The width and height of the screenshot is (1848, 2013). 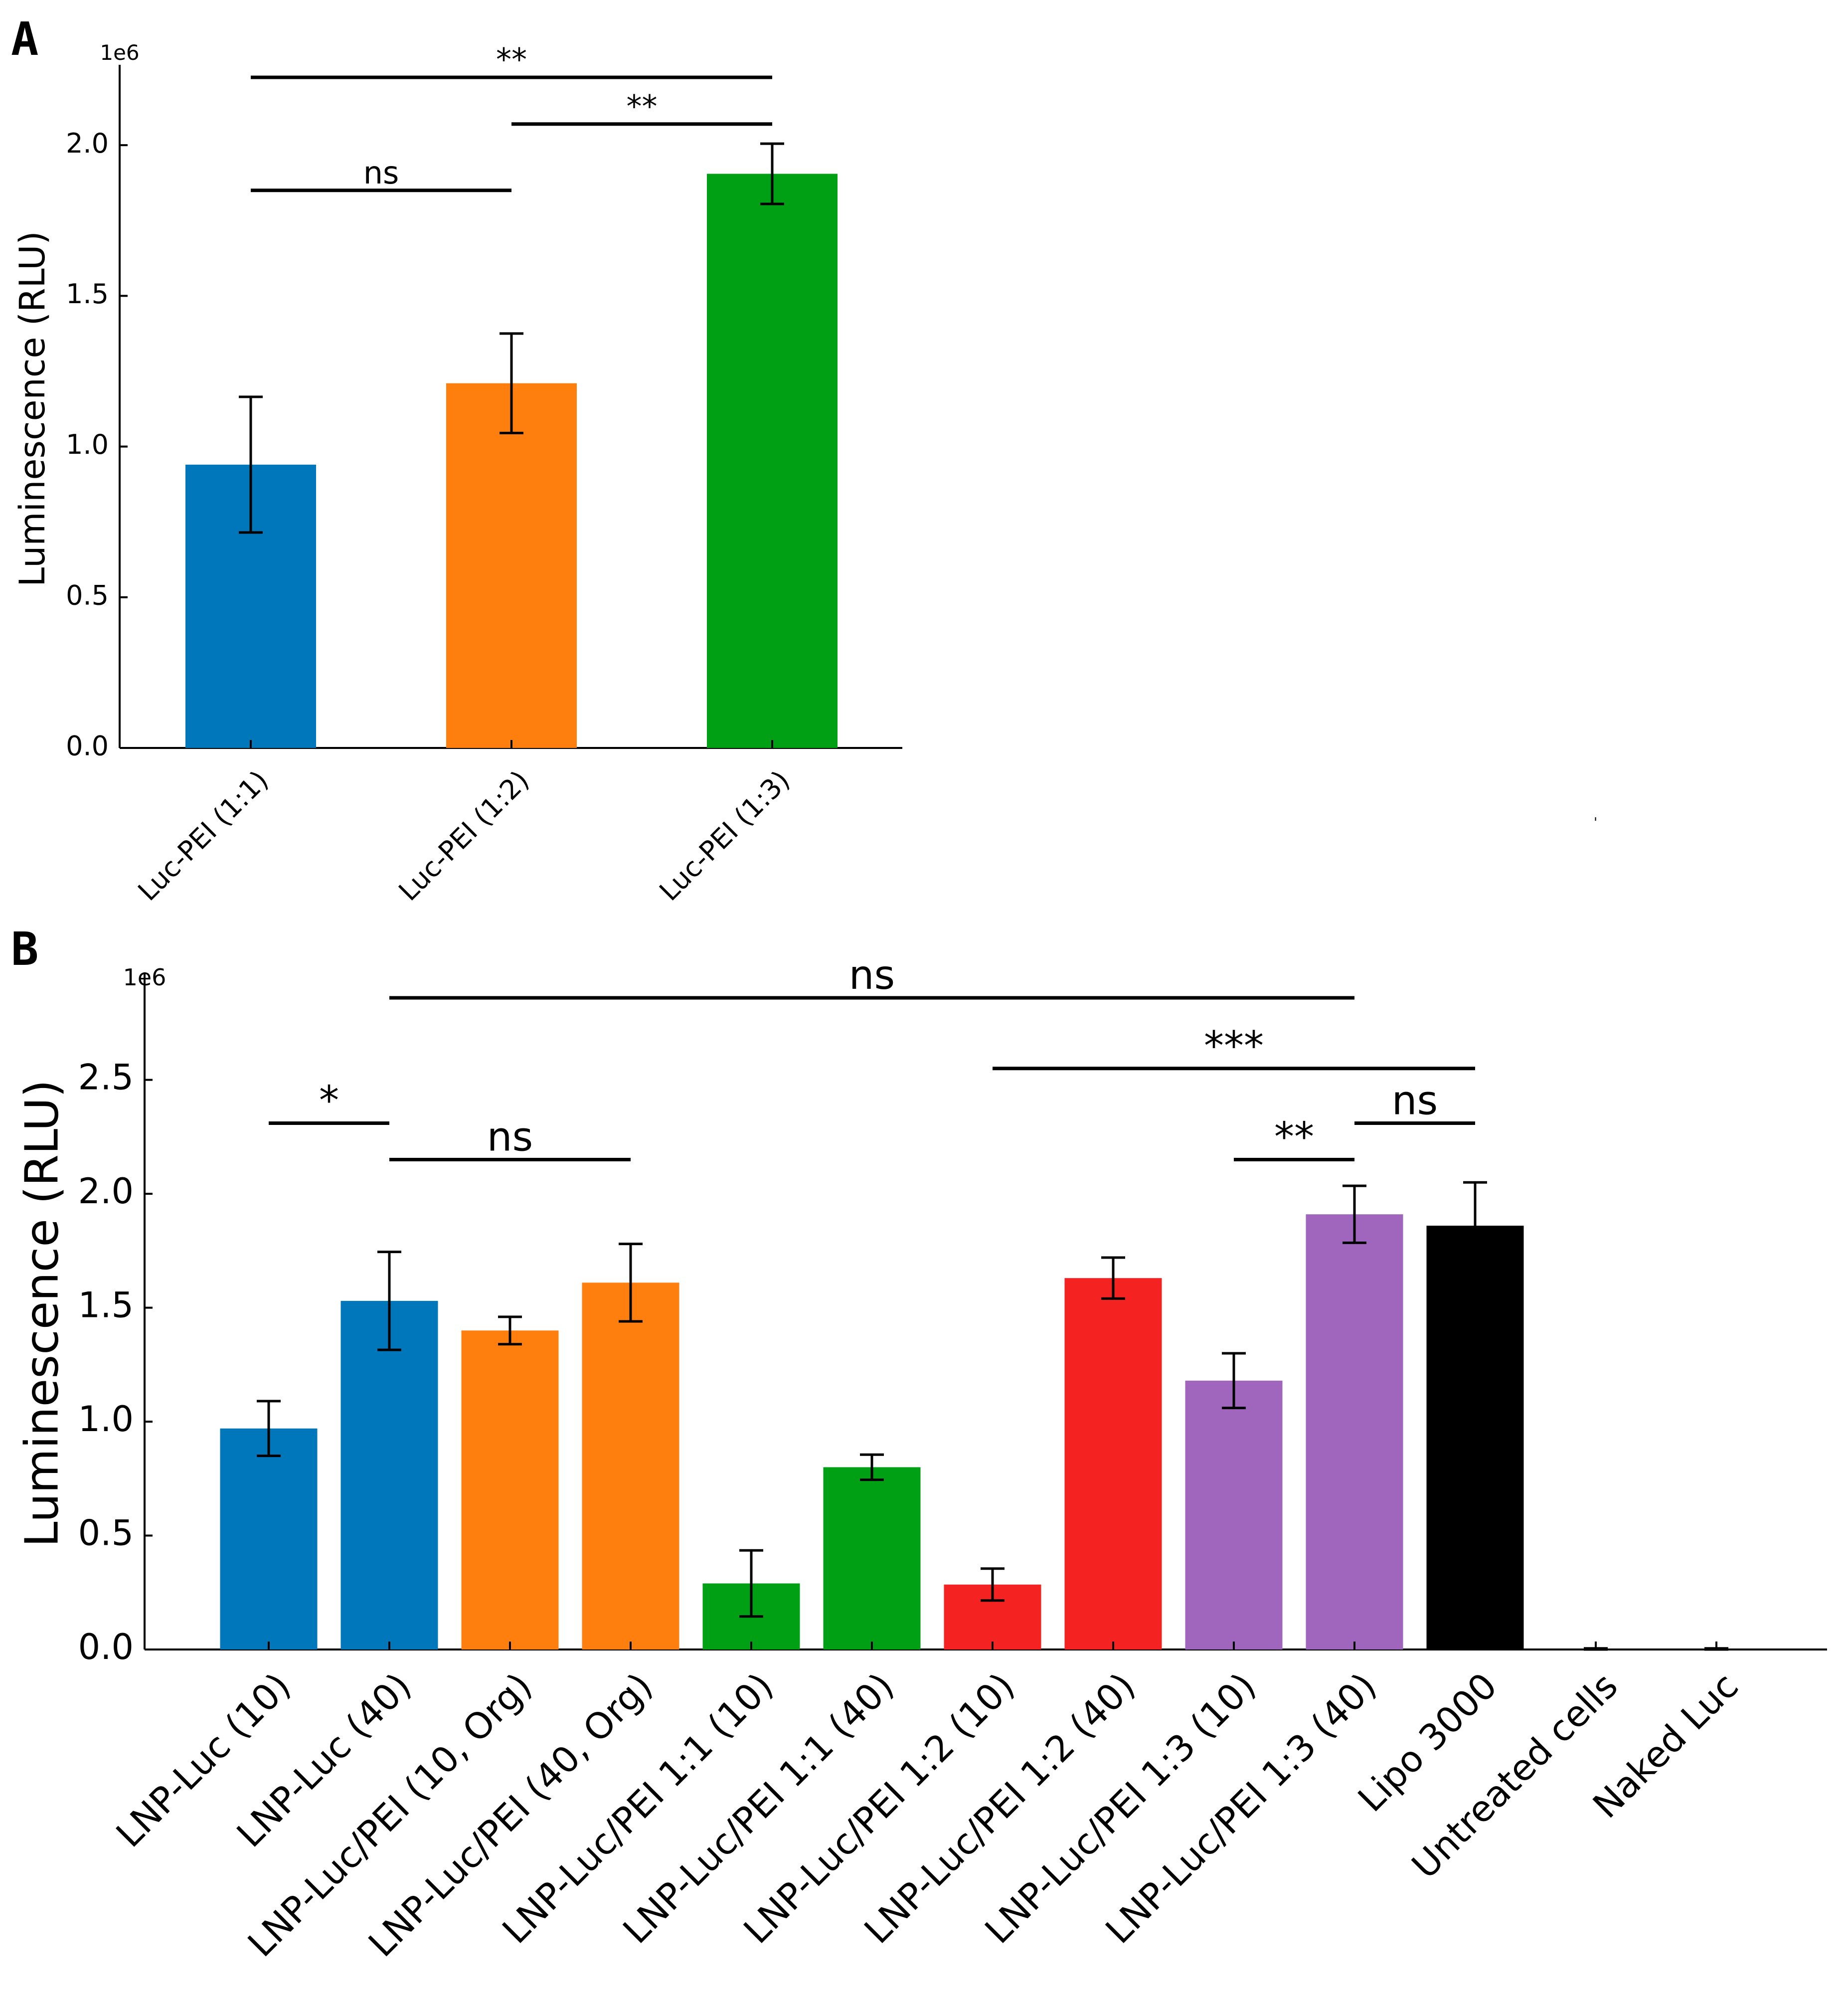 I want to click on panel-b-letter: B, so click(x=24, y=949).